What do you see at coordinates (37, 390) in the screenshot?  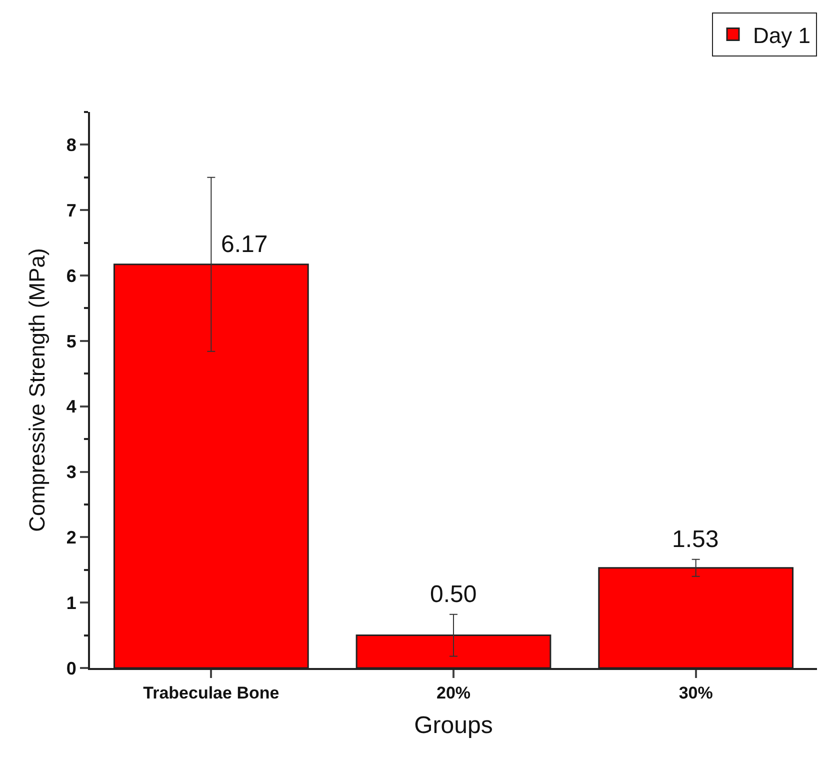 I see `y-axis-title: Compressive Strength (MPa)` at bounding box center [37, 390].